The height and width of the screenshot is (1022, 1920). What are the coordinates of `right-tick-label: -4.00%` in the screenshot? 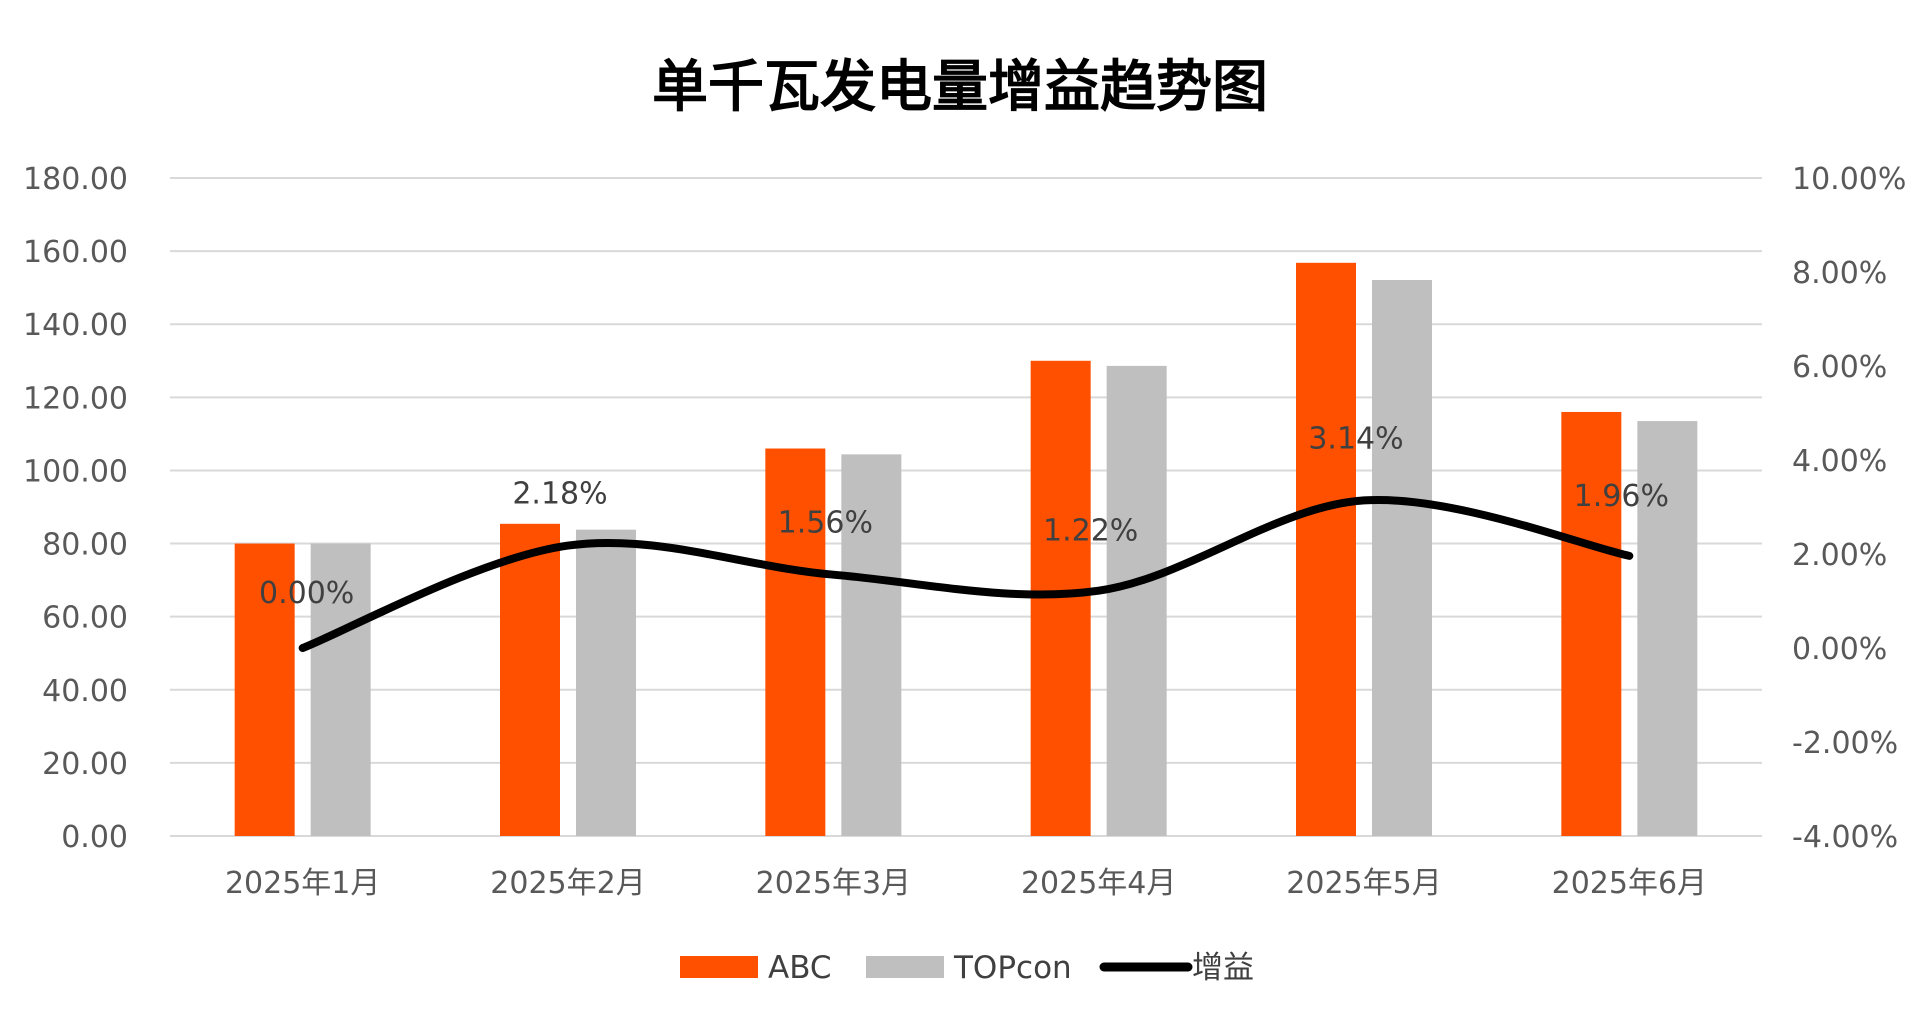 It's located at (1845, 837).